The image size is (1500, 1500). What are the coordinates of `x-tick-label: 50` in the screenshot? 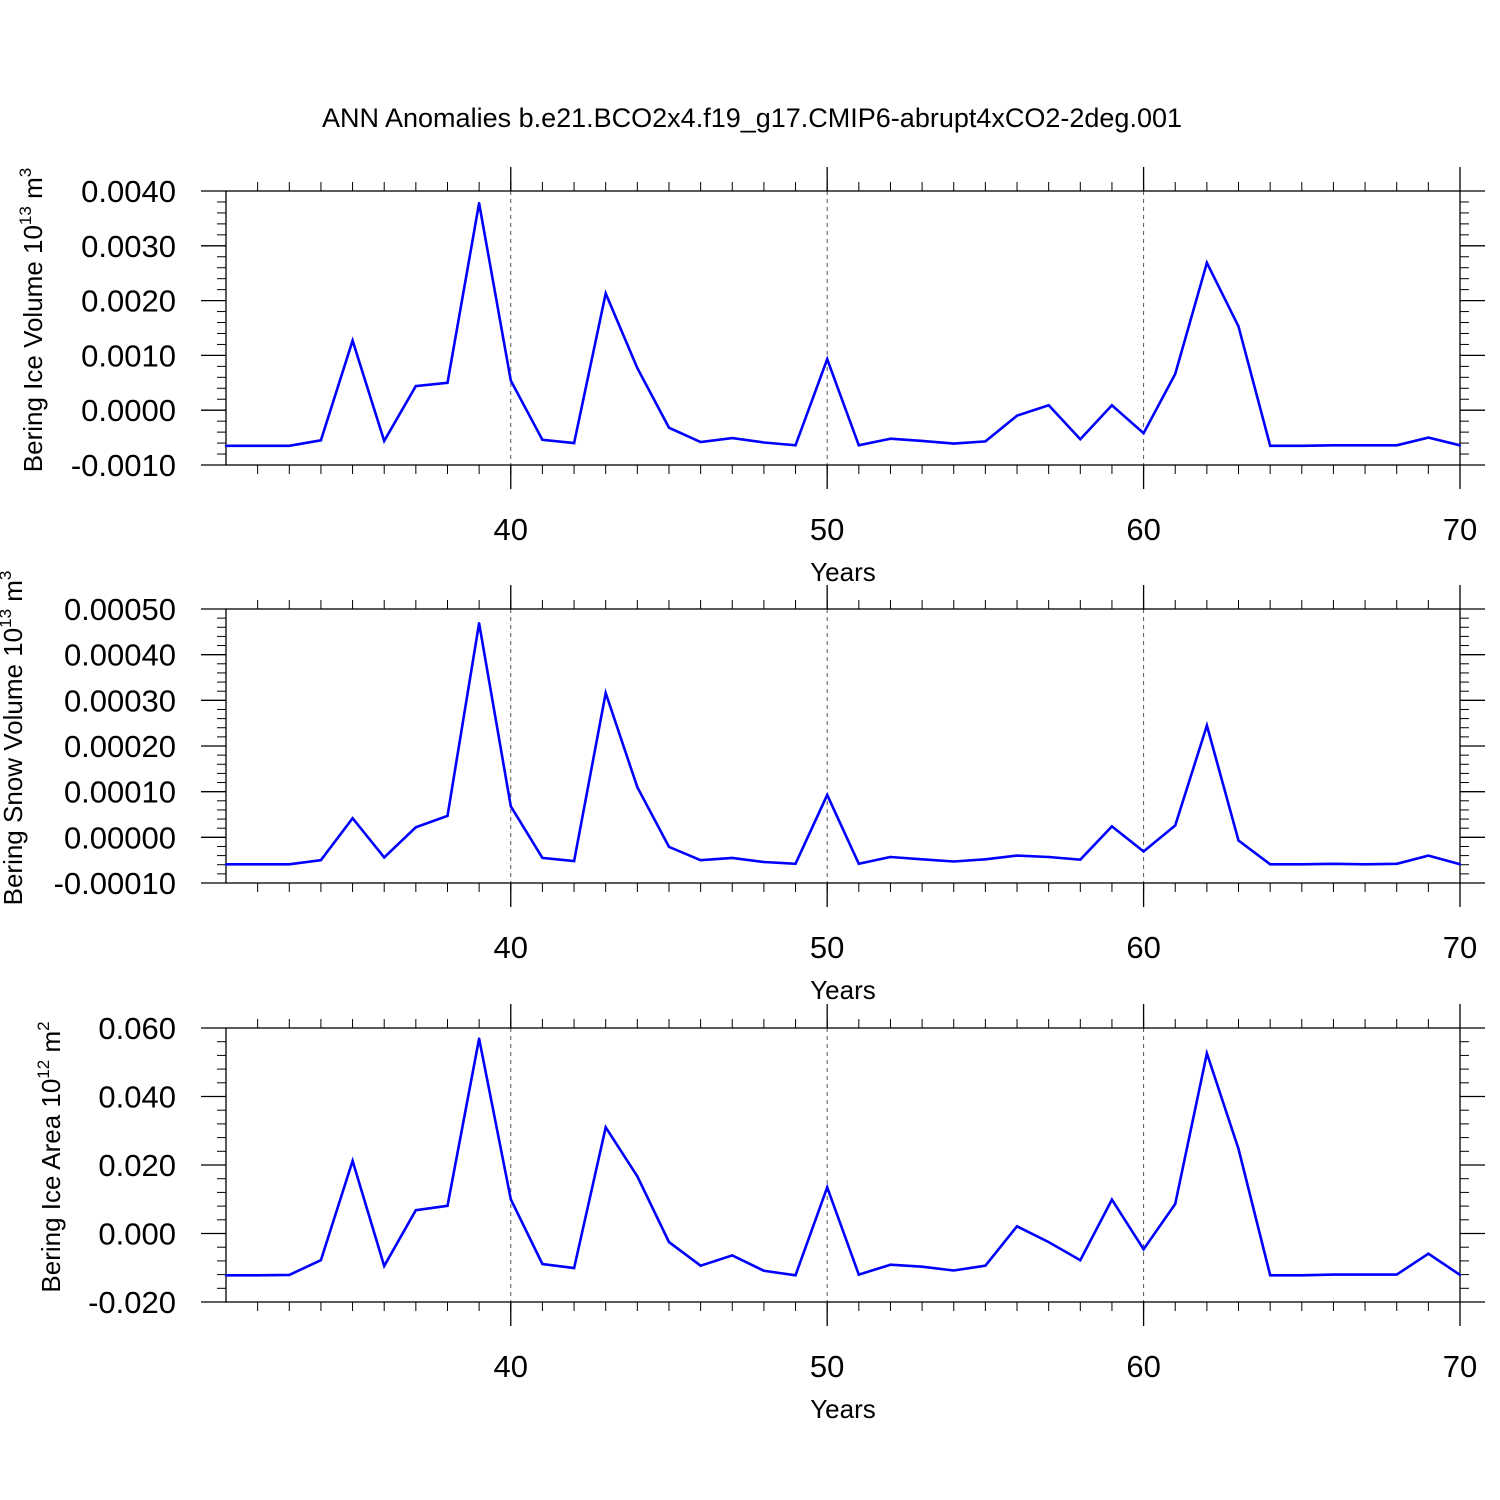 It's located at (827, 947).